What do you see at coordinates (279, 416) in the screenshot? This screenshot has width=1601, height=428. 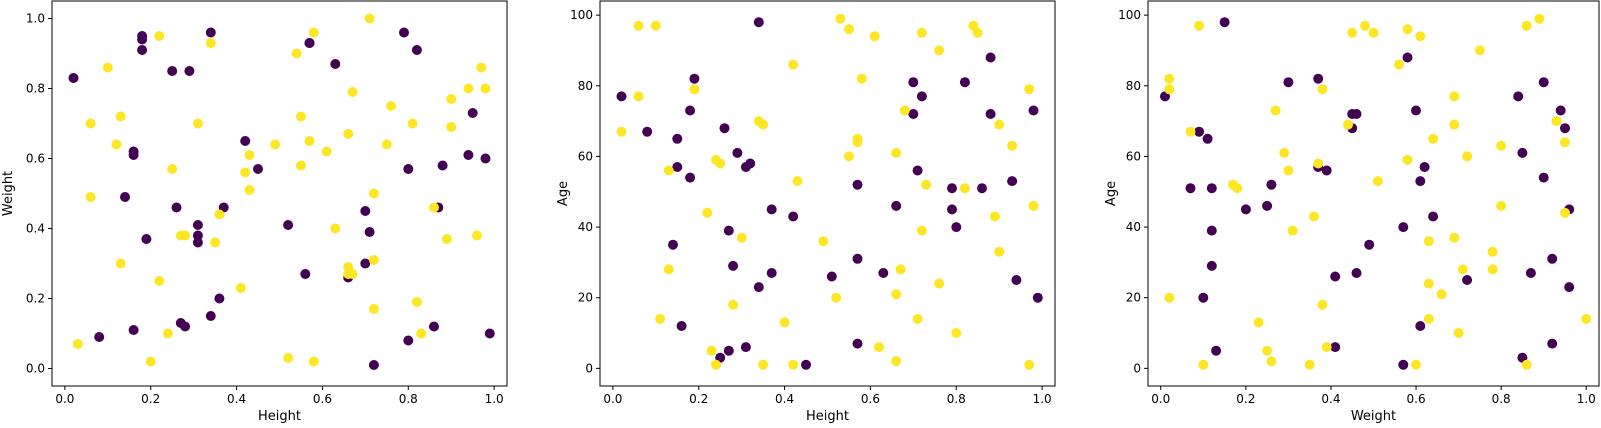 I see `x-axis-label: Height` at bounding box center [279, 416].